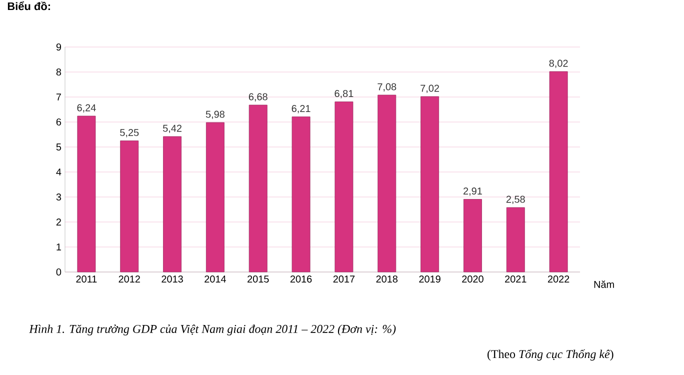 The width and height of the screenshot is (684, 375). What do you see at coordinates (86, 108) in the screenshot?
I see `data-label: 6,24` at bounding box center [86, 108].